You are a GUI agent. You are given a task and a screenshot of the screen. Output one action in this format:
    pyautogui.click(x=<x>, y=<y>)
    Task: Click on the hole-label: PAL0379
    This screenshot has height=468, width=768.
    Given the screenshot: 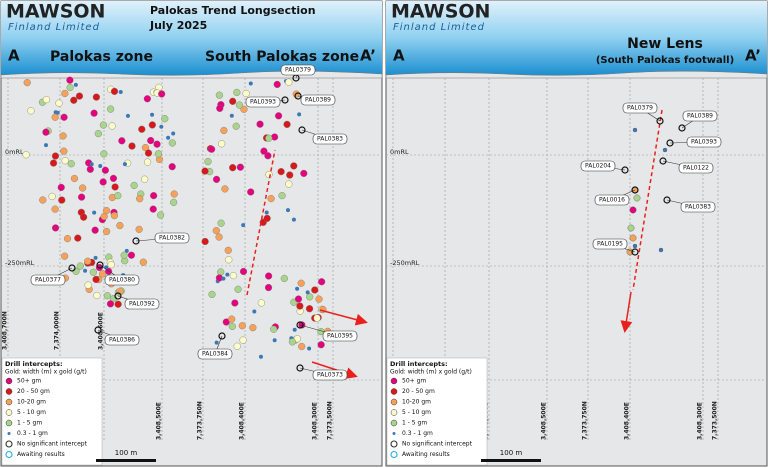 What is the action you would take?
    pyautogui.click(x=640, y=108)
    